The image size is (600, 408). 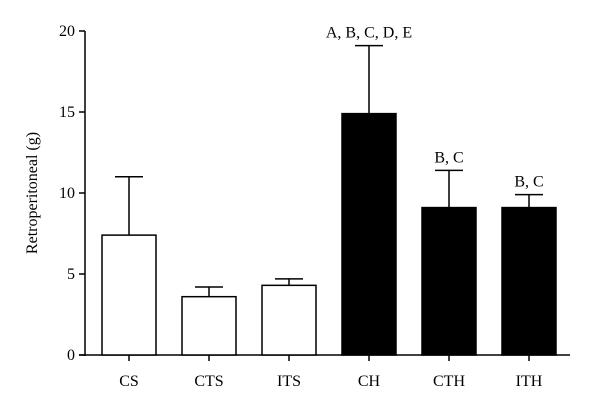 What do you see at coordinates (129, 381) in the screenshot?
I see `category-label: CS` at bounding box center [129, 381].